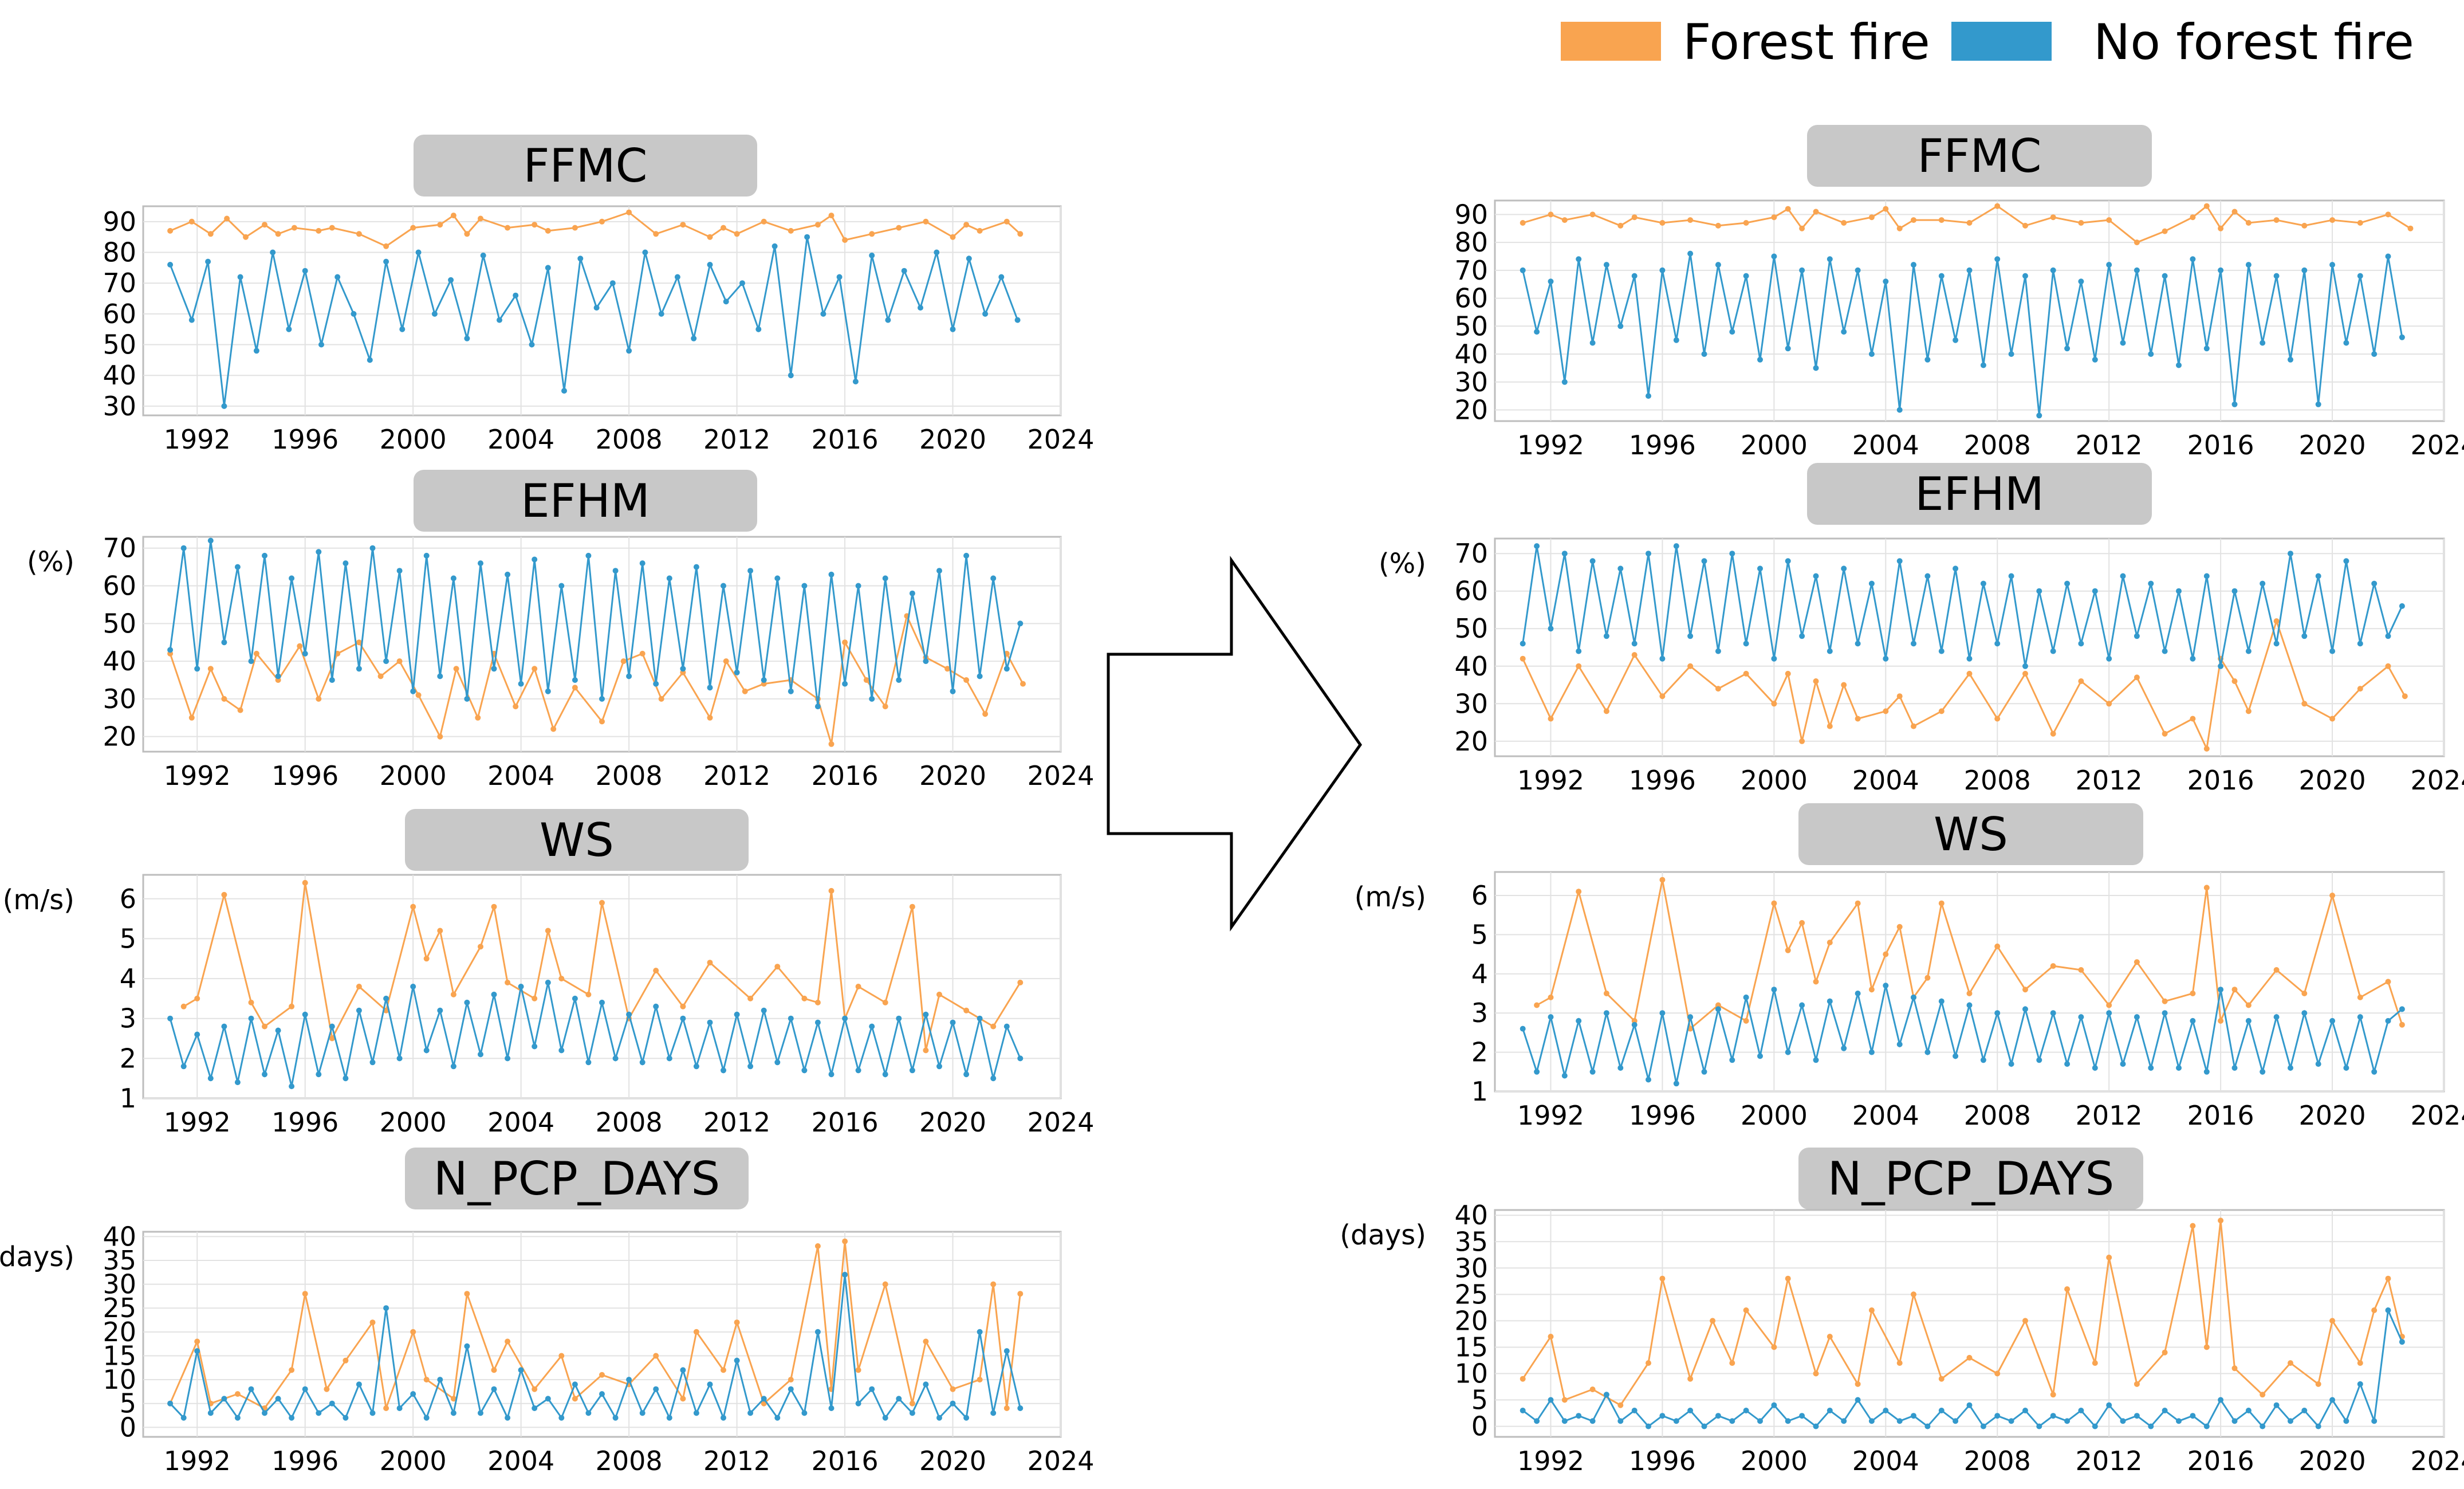 The height and width of the screenshot is (1489, 2464). I want to click on after-unit-label-1: (%), so click(1402, 564).